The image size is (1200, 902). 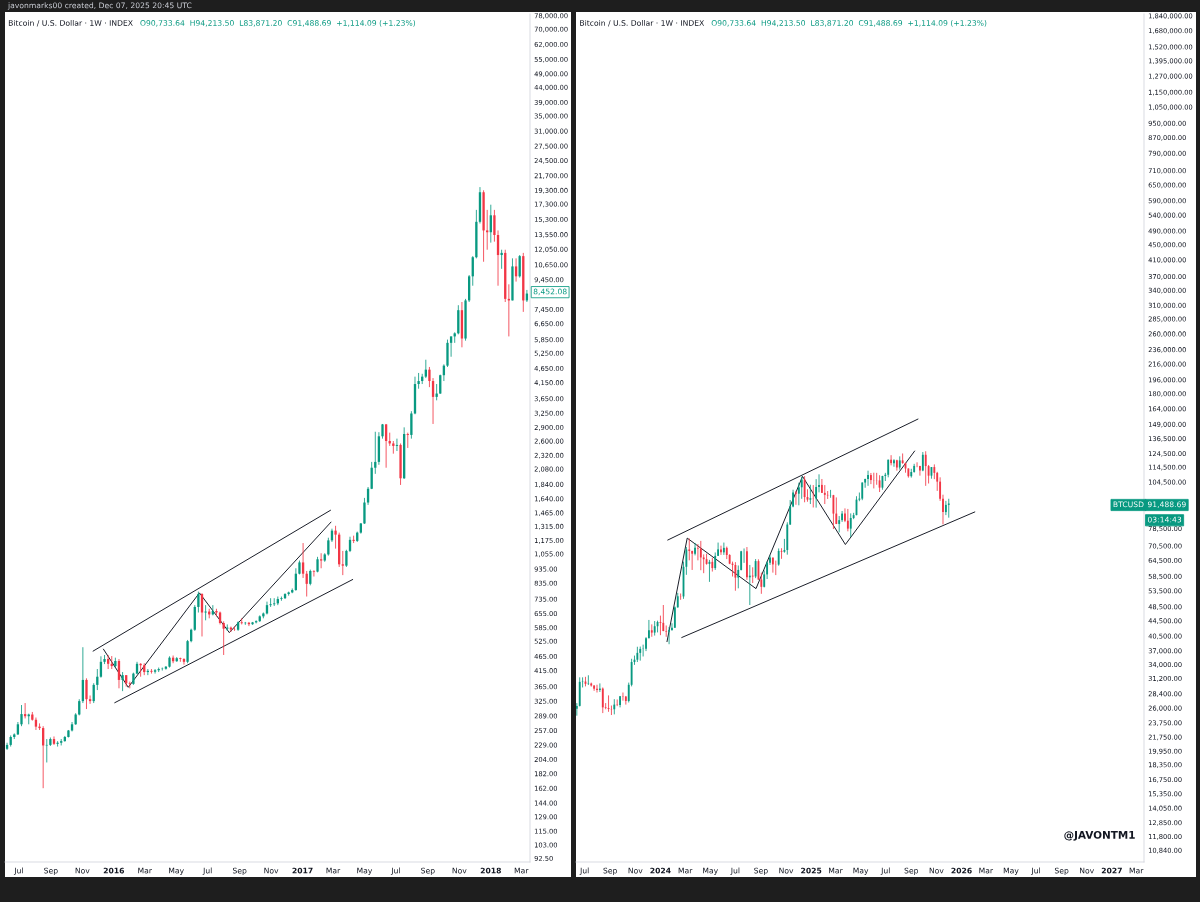 I want to click on line-series, so click(x=217, y=604).